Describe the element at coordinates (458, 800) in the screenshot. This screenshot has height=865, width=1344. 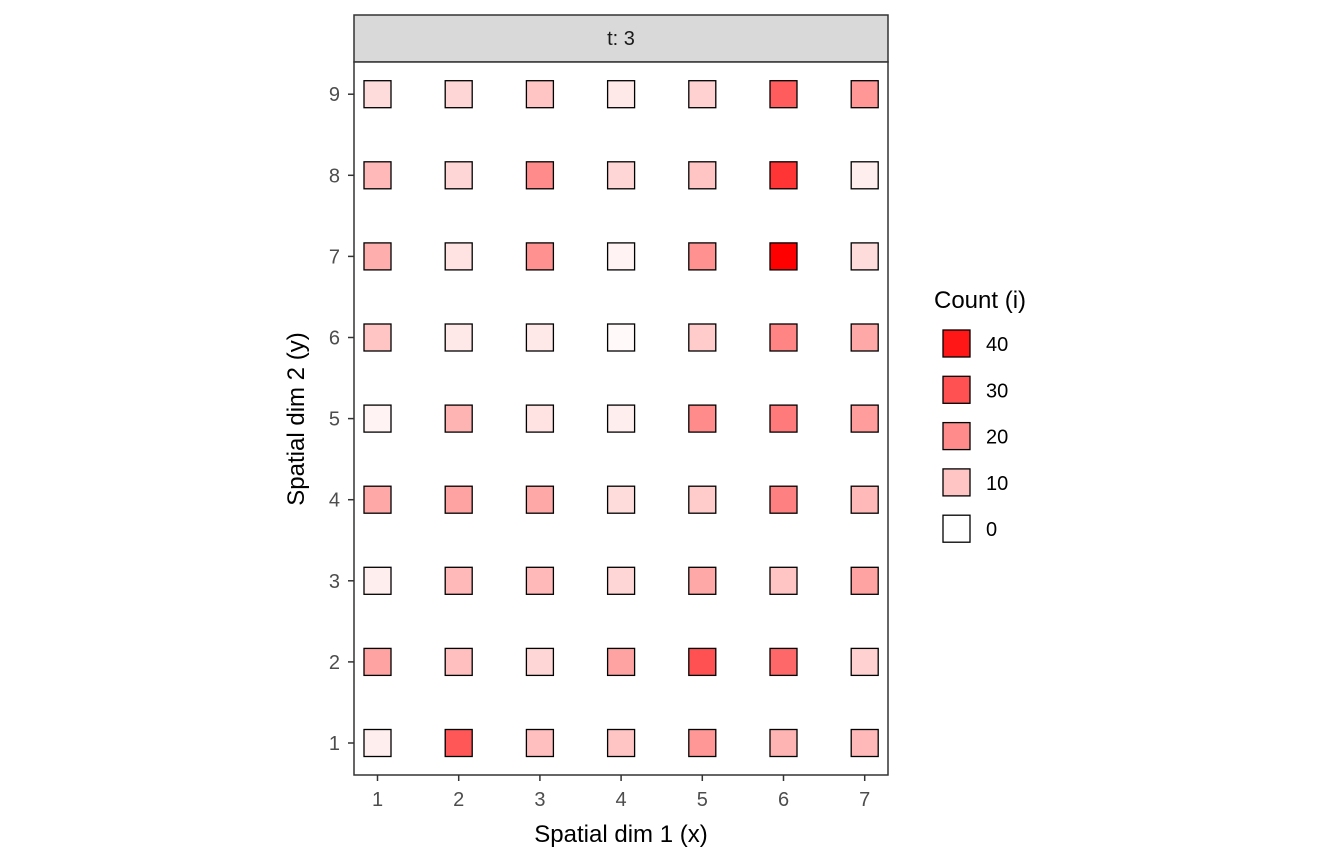
I see `x-tick-label: 2` at that location.